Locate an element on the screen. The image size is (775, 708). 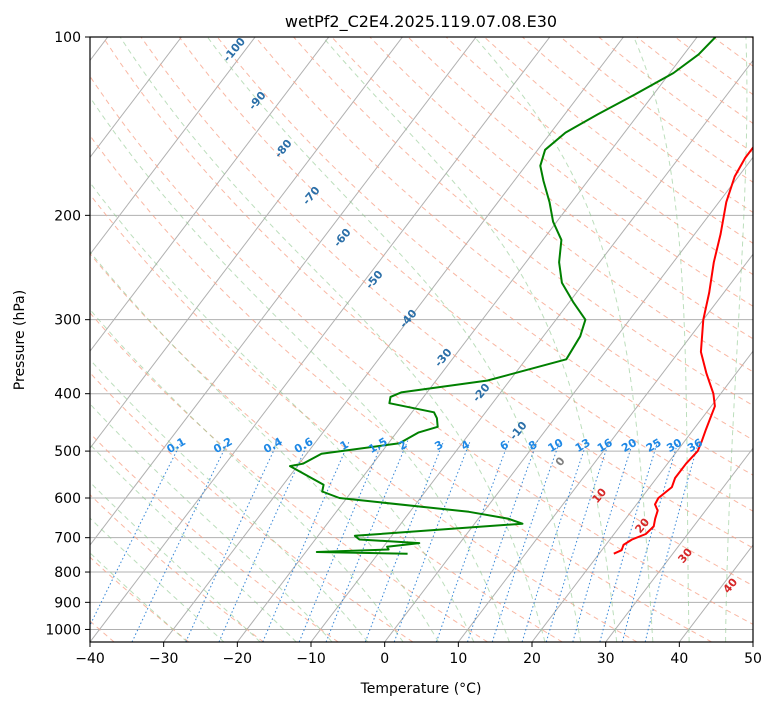
adiabat-label: 40 is located at coordinates (730, 585).